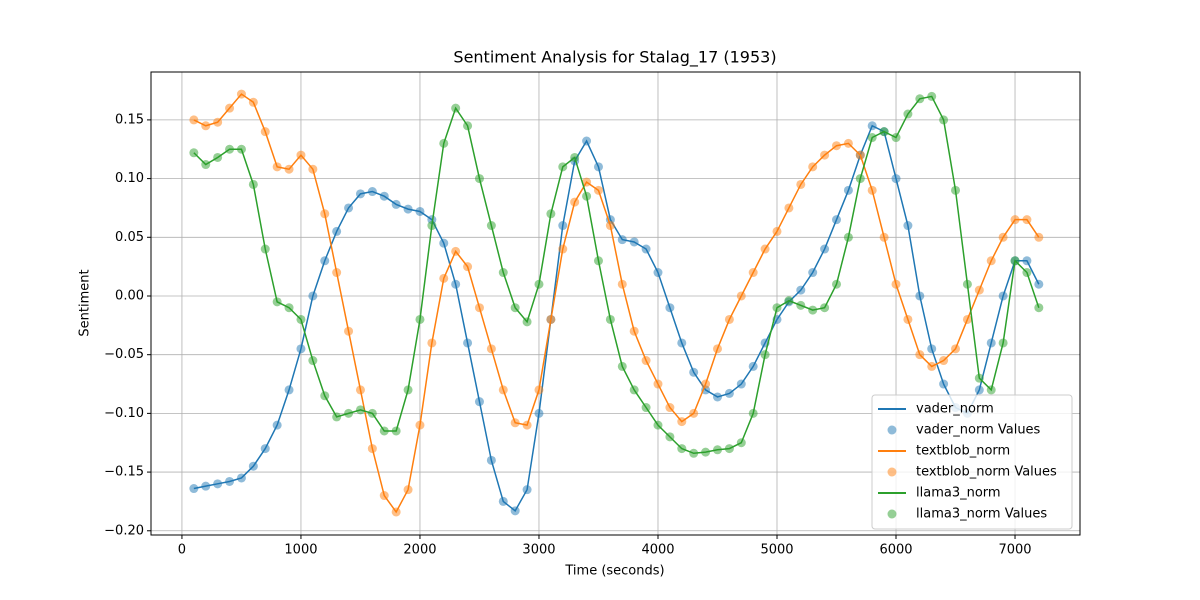  What do you see at coordinates (419, 550) in the screenshot?
I see `x-tick-label: 2000` at bounding box center [419, 550].